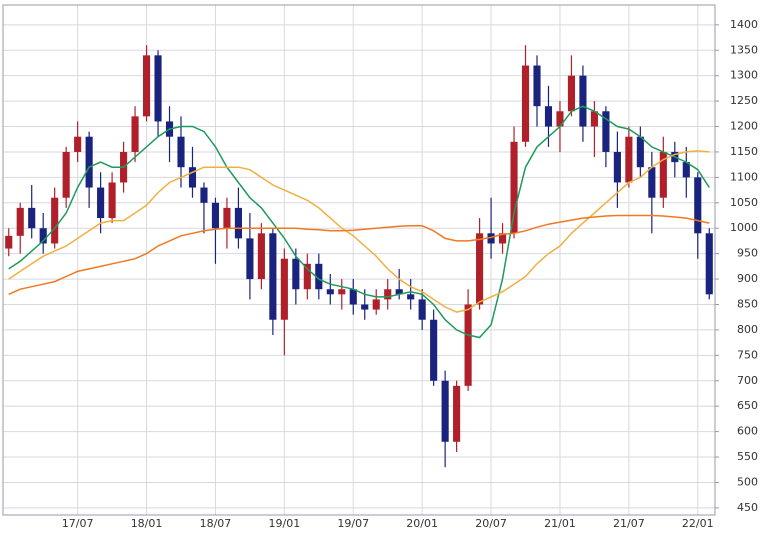 The image size is (765, 543). What do you see at coordinates (744, 176) in the screenshot?
I see `y-tick-label: 1100` at bounding box center [744, 176].